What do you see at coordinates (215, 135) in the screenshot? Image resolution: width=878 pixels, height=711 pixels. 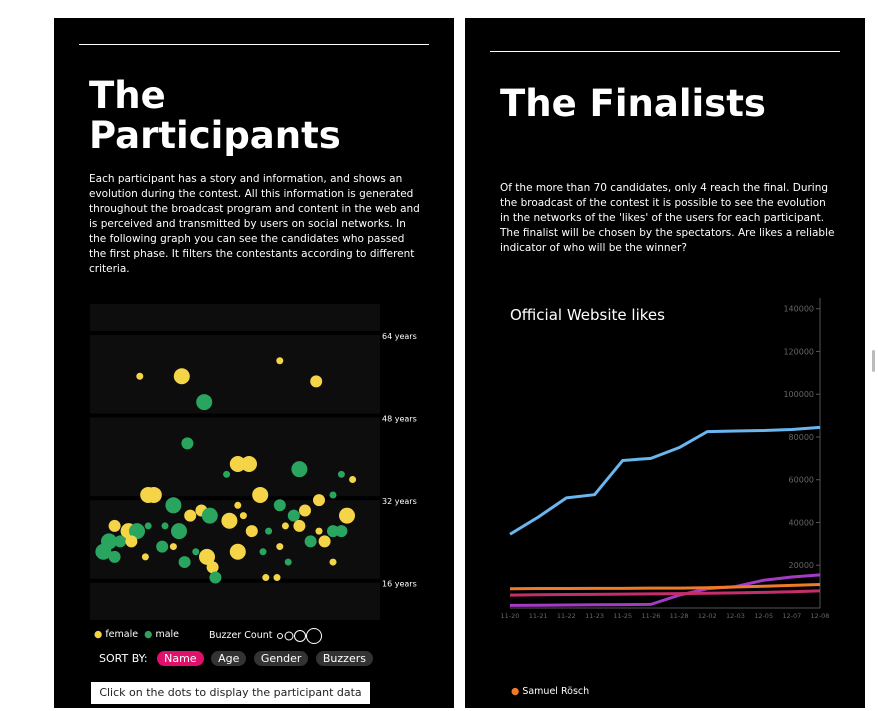 I see `title-line-2: Participants` at bounding box center [215, 135].